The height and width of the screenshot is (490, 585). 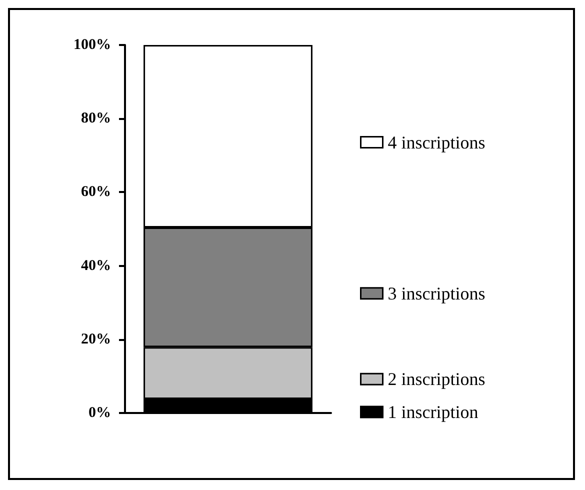 What do you see at coordinates (99, 413) in the screenshot?
I see `y-tick-label: 0%` at bounding box center [99, 413].